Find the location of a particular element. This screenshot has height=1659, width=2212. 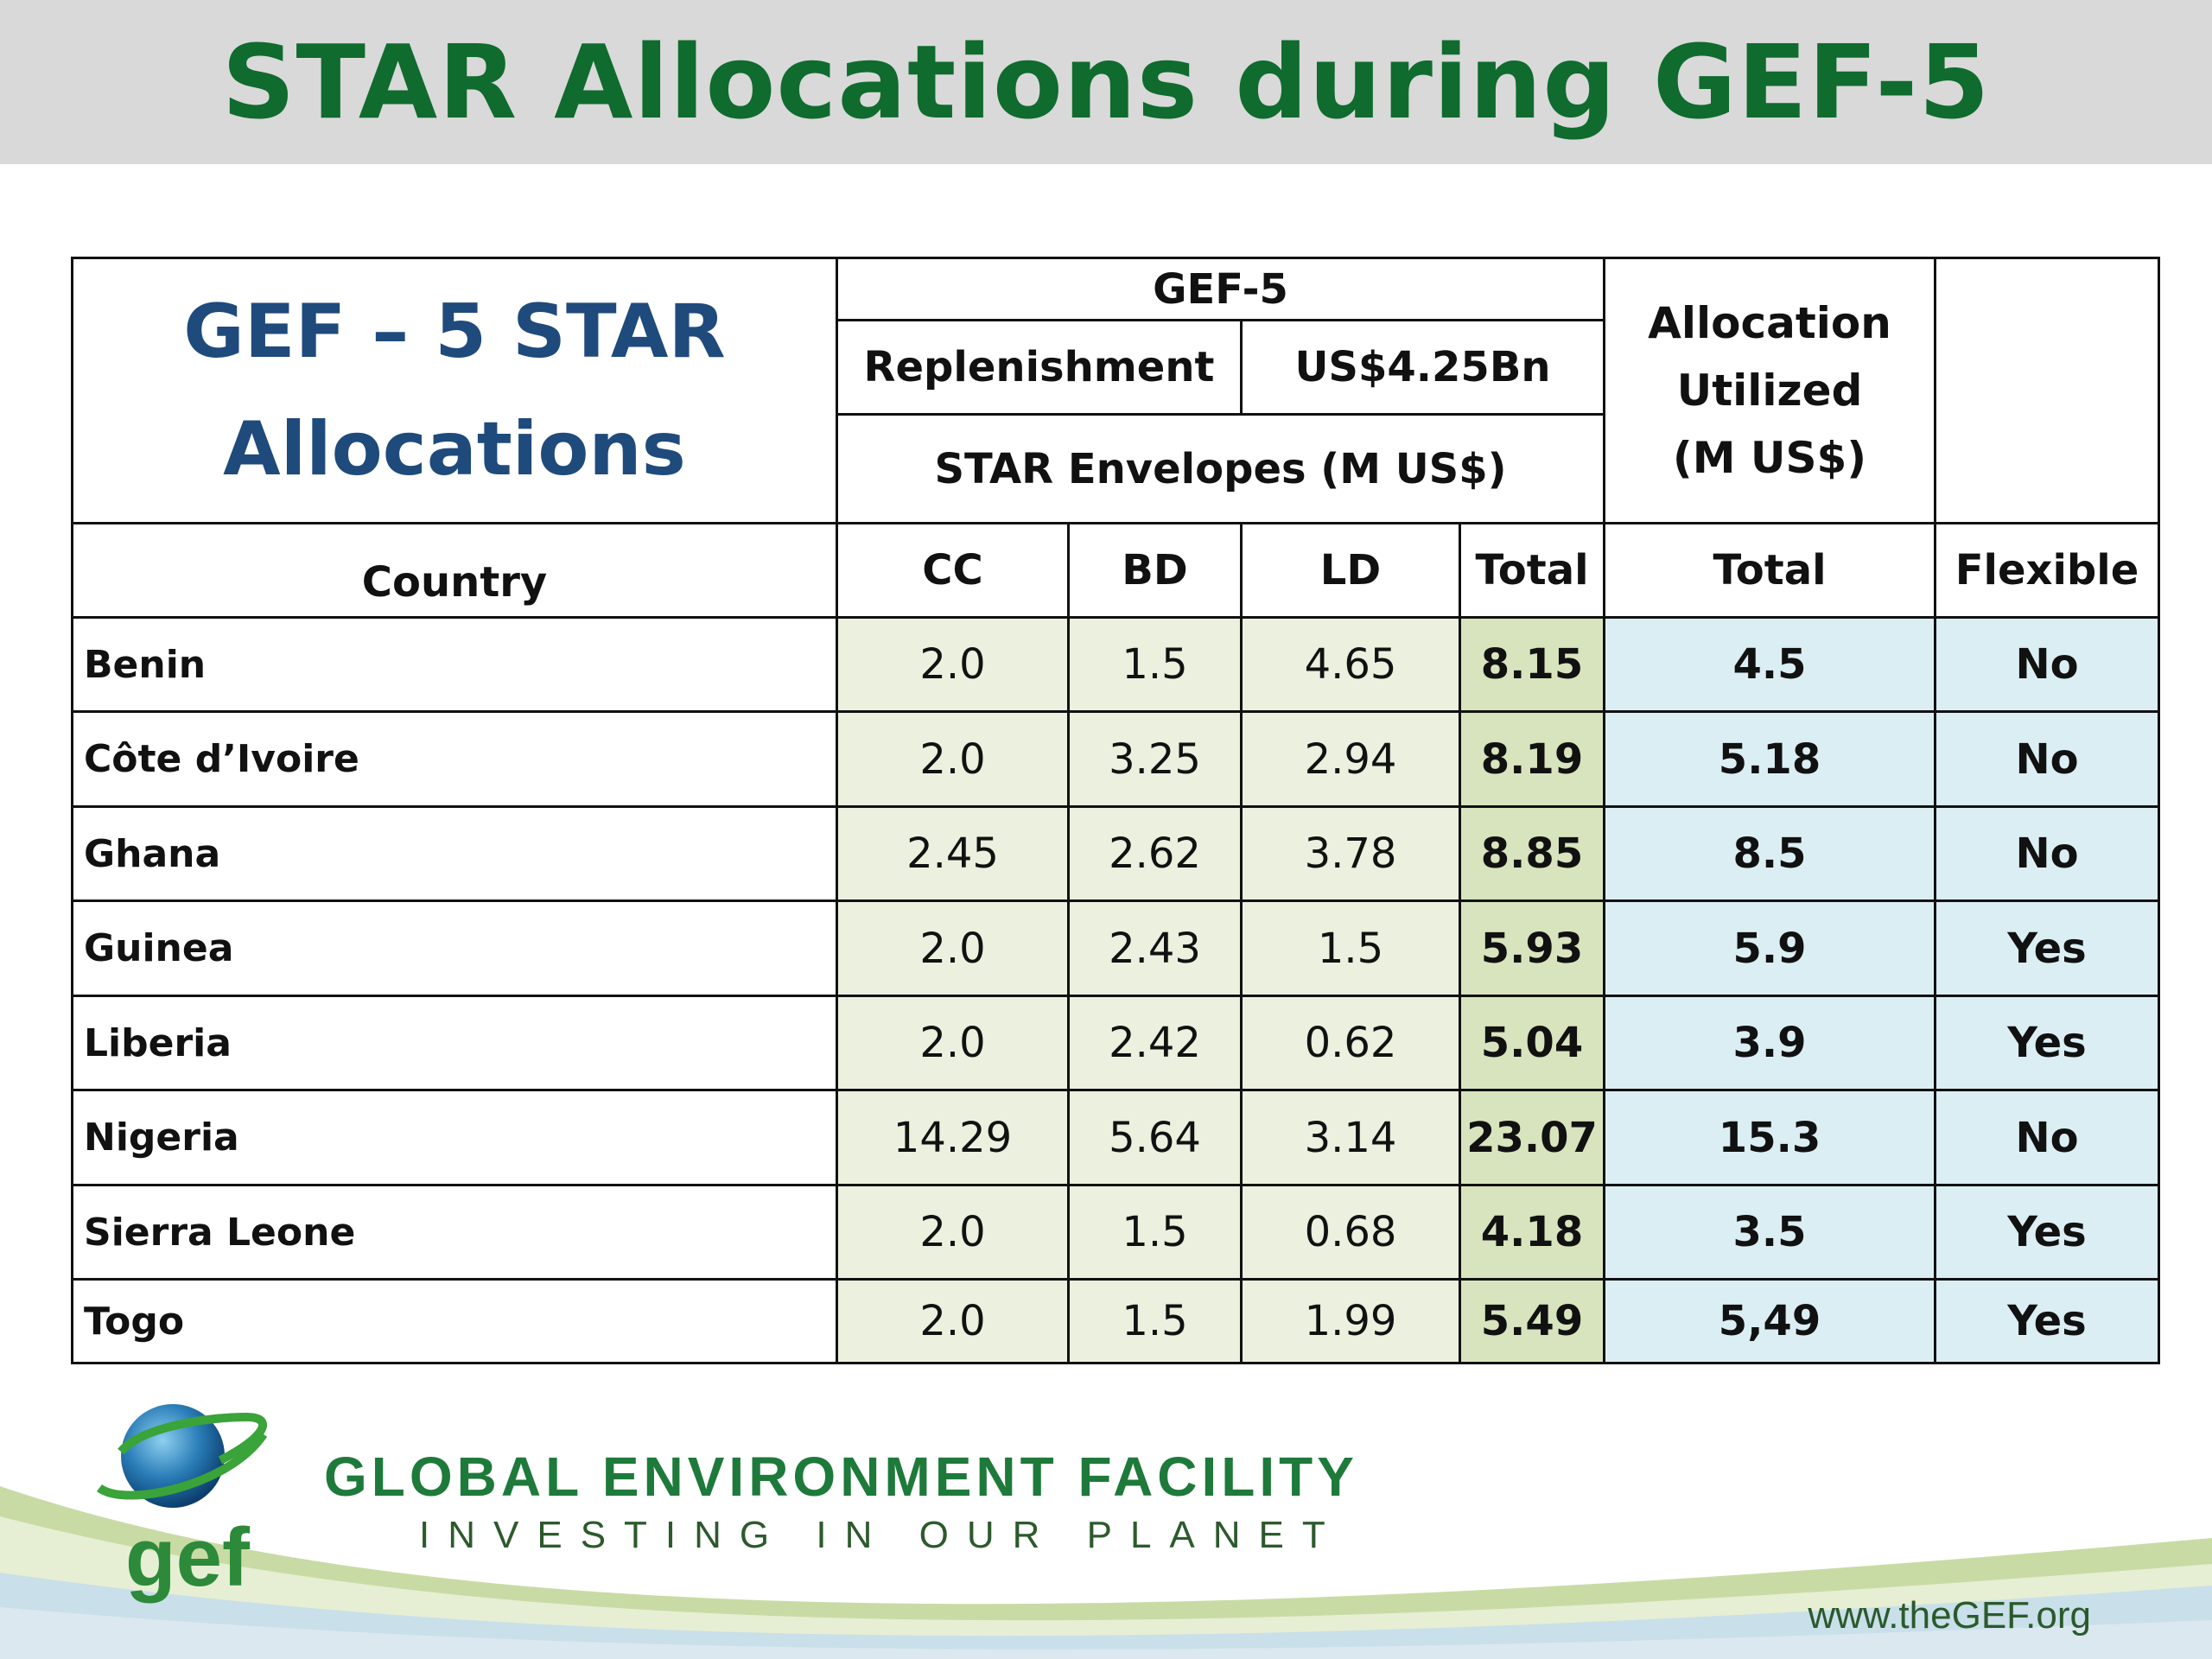

svg-text: gef is located at coordinates (188, 1557).